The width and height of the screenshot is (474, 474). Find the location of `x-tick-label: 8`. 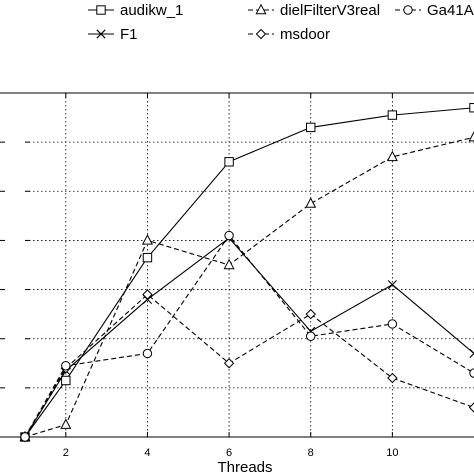

x-tick-label: 8 is located at coordinates (311, 453).